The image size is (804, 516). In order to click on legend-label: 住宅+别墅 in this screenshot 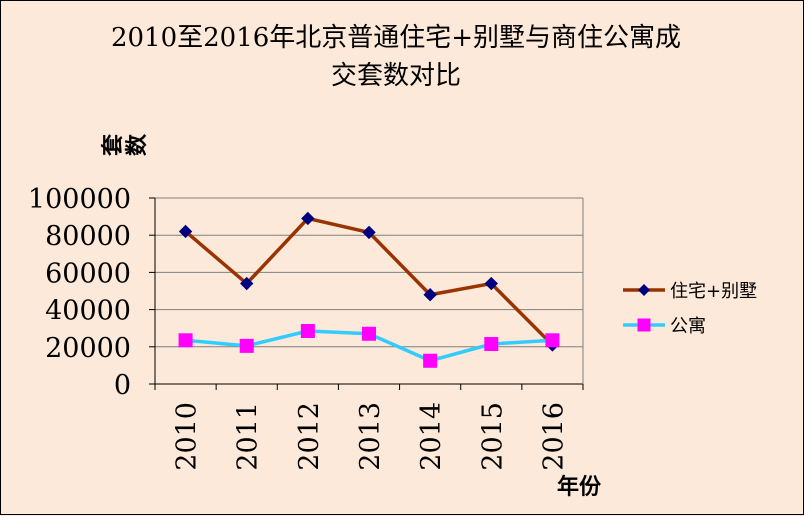, I will do `click(713, 291)`.